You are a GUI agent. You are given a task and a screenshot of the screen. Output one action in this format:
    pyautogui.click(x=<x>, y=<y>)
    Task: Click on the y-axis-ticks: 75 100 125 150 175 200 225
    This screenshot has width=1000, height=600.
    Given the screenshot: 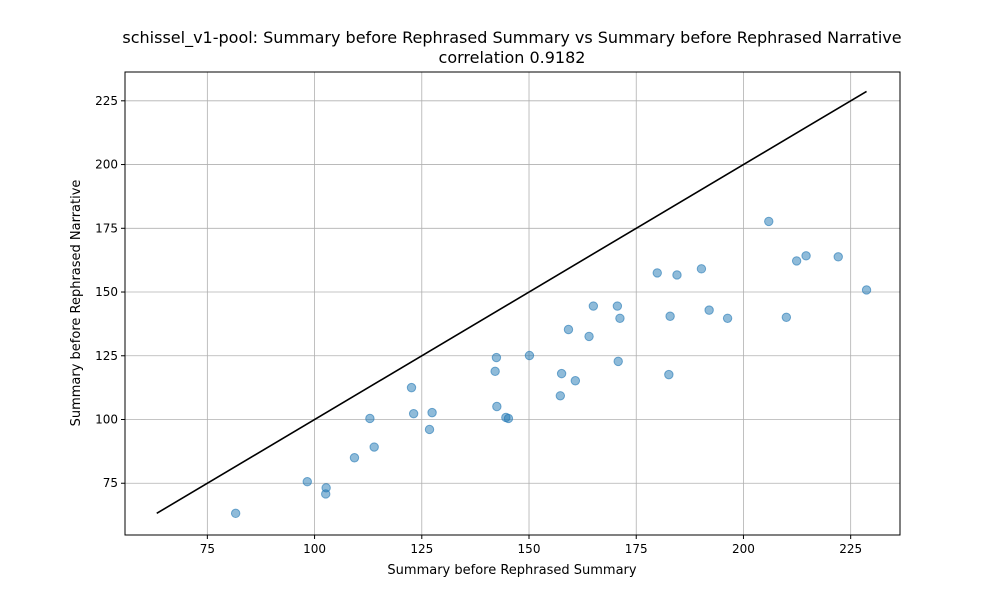 What is the action you would take?
    pyautogui.click(x=110, y=292)
    